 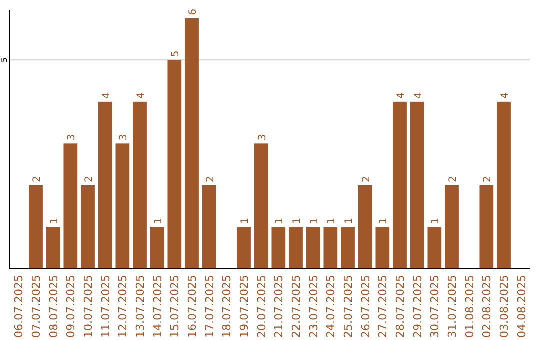 I want to click on x-tick-label: 04.08.2025, so click(x=521, y=306).